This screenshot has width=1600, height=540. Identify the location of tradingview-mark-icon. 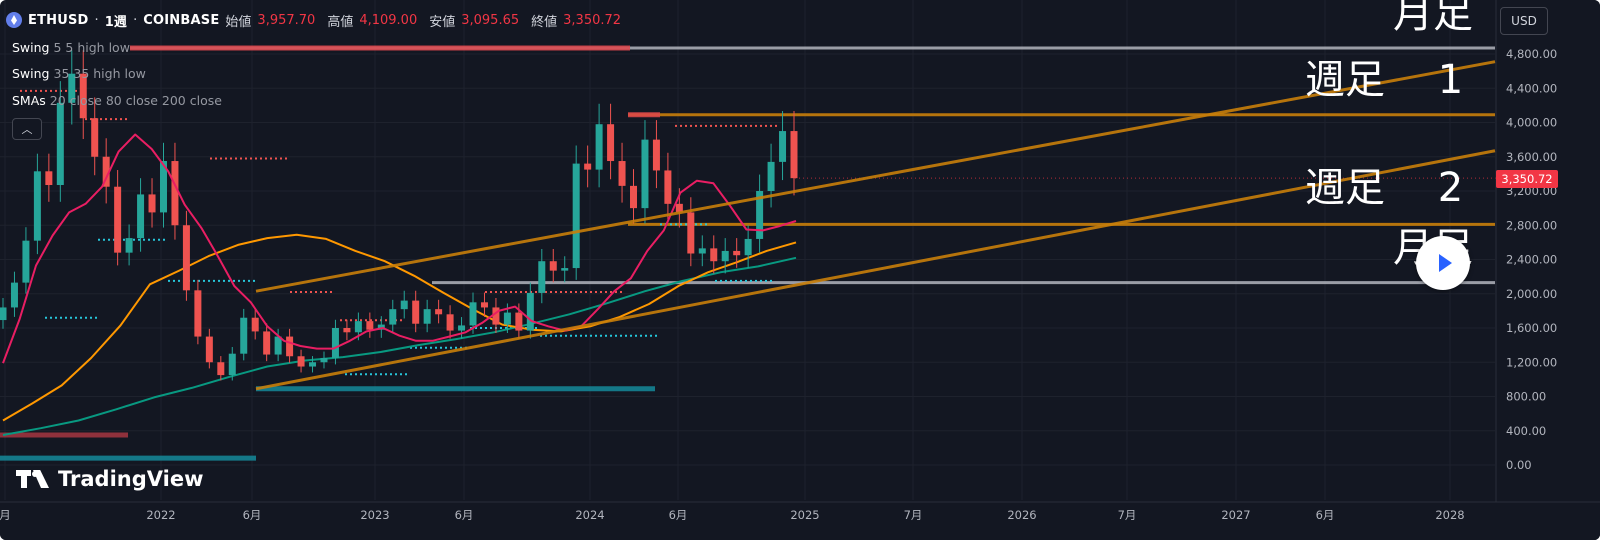
(33, 479).